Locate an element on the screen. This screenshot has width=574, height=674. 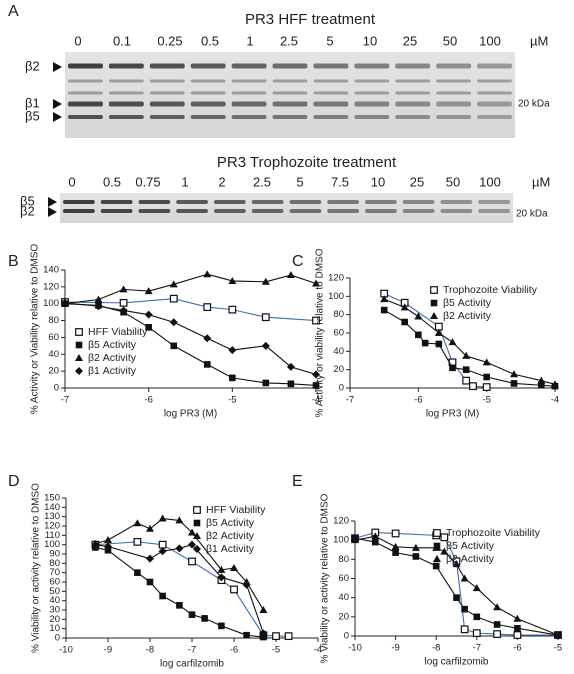
y-tick-label: 120 is located at coordinates (336, 278).